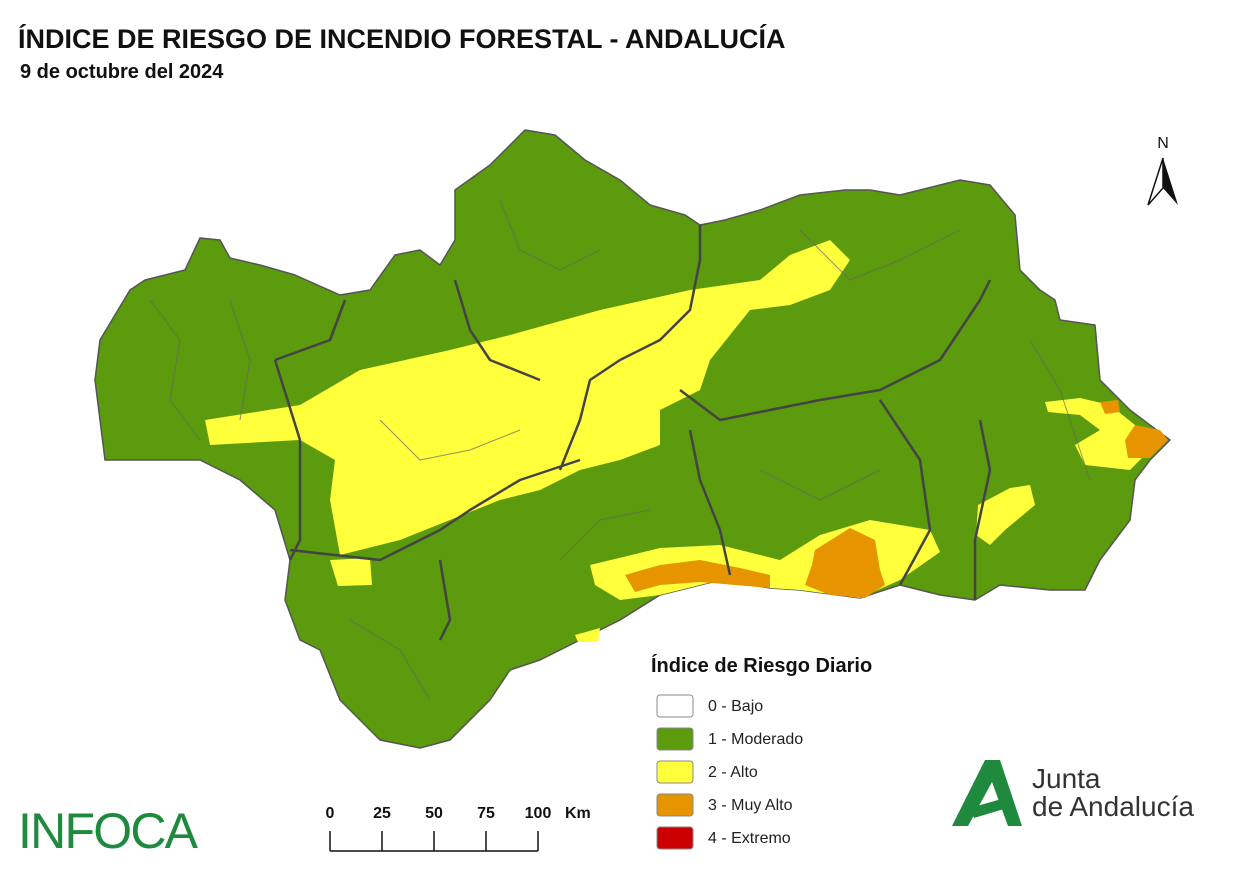 The height and width of the screenshot is (880, 1239). What do you see at coordinates (1163, 143) in the screenshot?
I see `north-label: N` at bounding box center [1163, 143].